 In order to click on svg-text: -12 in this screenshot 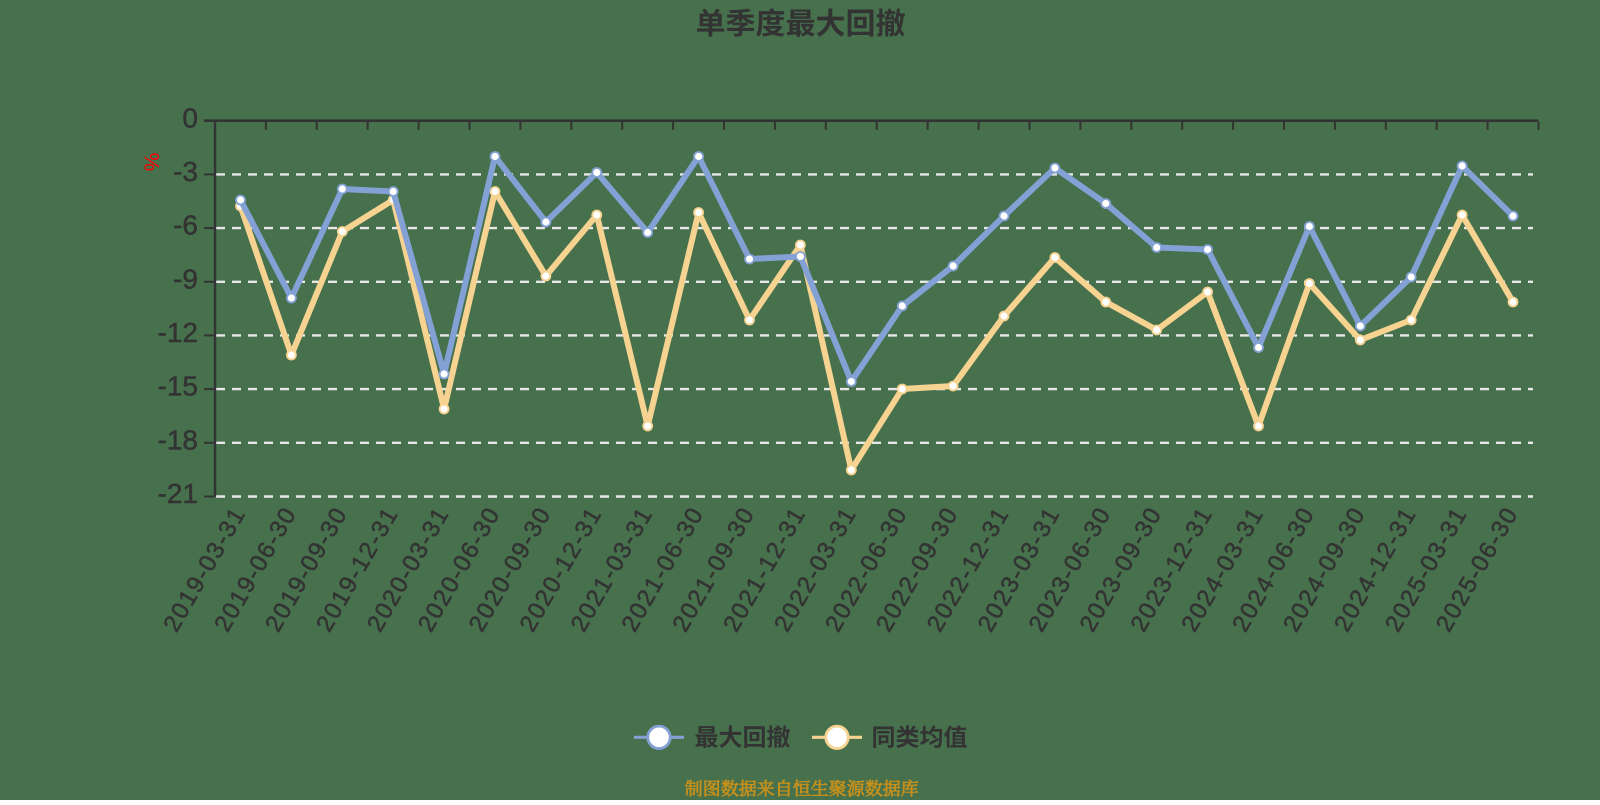, I will do `click(178, 332)`.